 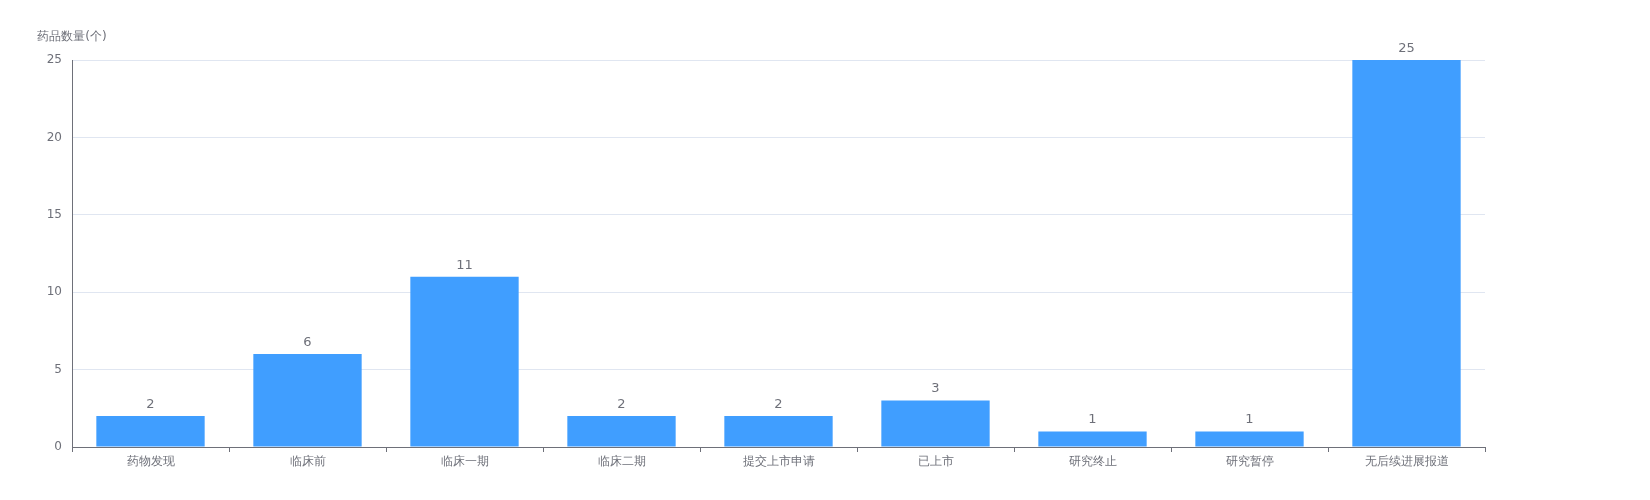 I want to click on x-tick-label: 临床前, so click(x=307, y=461).